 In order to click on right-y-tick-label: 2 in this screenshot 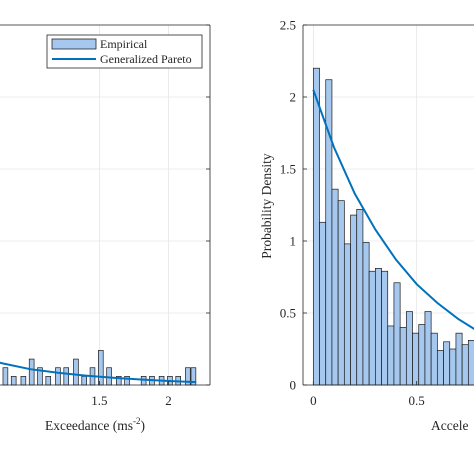, I will do `click(293, 97)`.